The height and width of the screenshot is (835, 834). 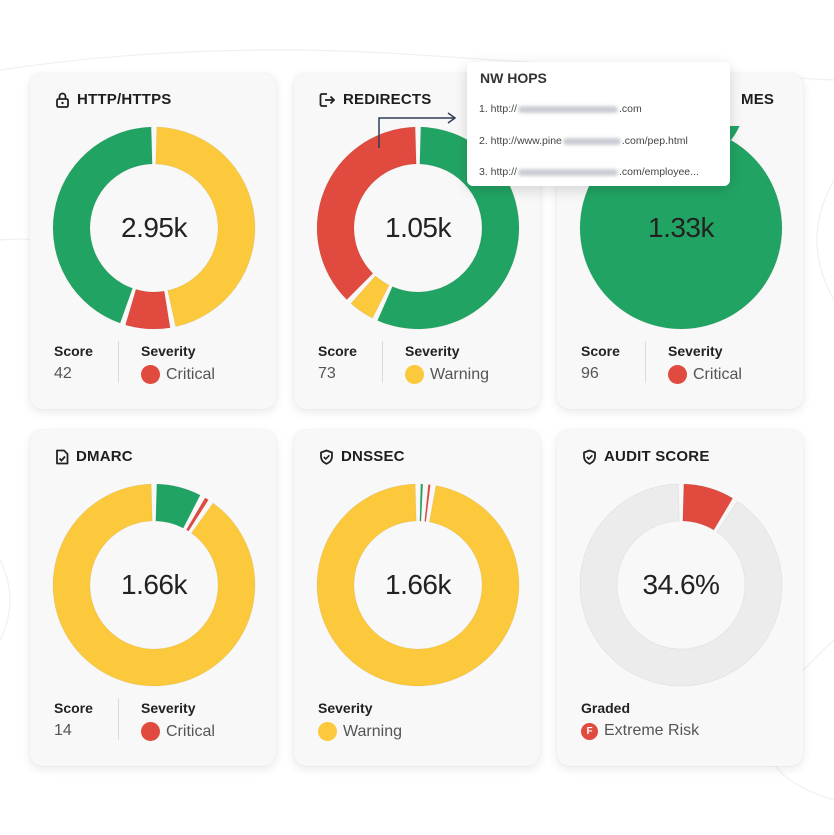 I want to click on dmarc-card: DMARC 1.66k Score 14 Severity Critical, so click(x=153, y=598).